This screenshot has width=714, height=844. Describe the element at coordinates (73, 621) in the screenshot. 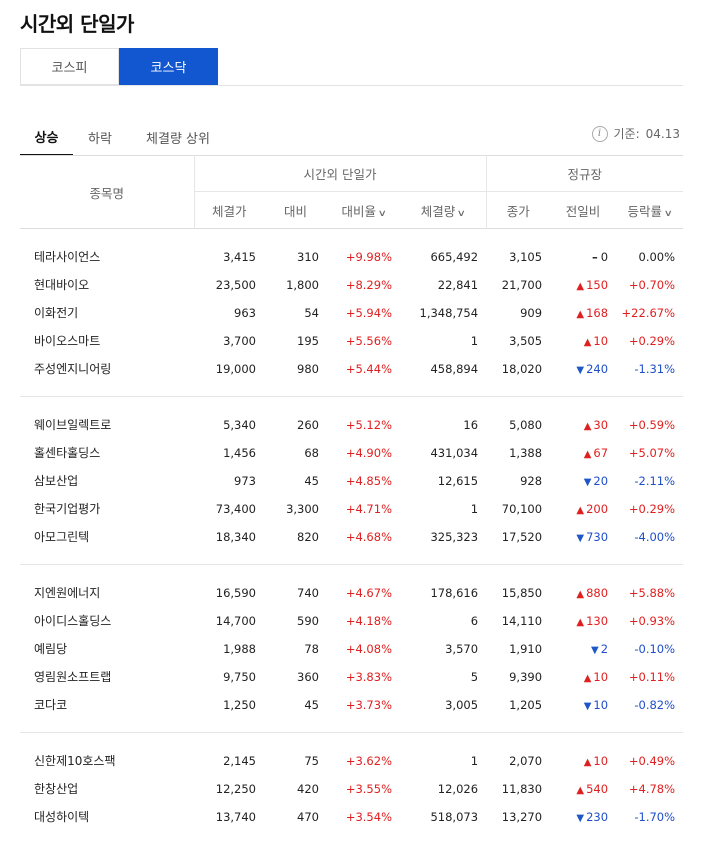

I see `stock-name: 아이디스홀딩스` at that location.